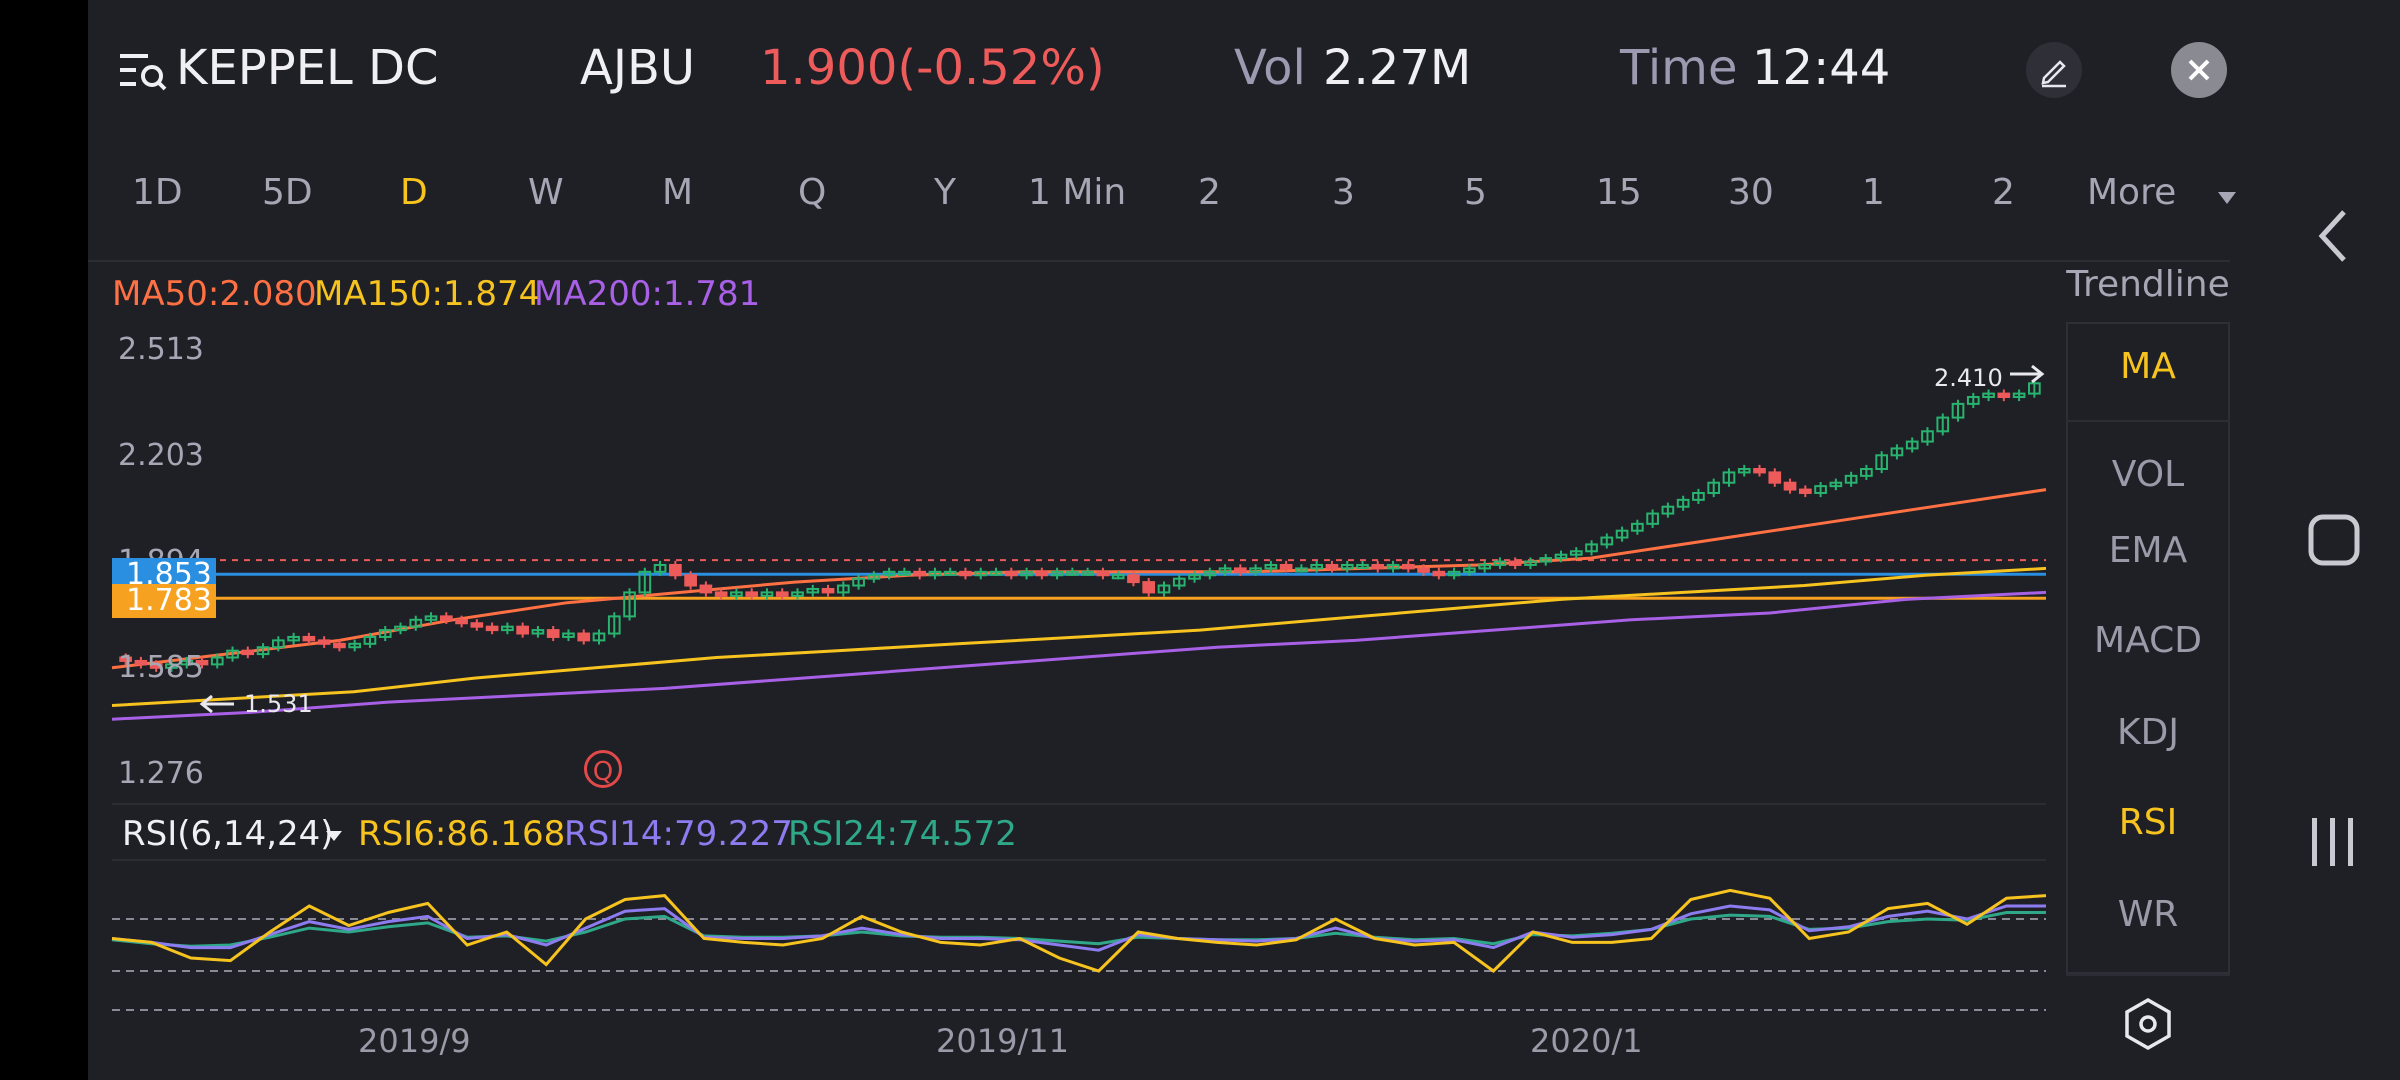 This screenshot has width=2400, height=1080. Describe the element at coordinates (603, 769) in the screenshot. I see `event-marker-q: Q` at that location.